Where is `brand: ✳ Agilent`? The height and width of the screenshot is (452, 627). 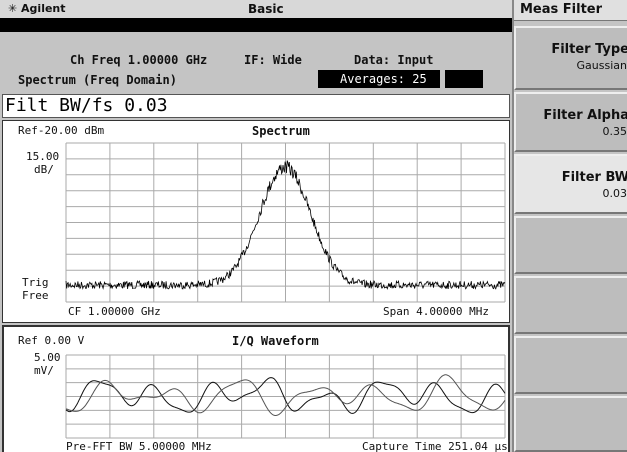
brand: ✳ Agilent is located at coordinates (37, 8).